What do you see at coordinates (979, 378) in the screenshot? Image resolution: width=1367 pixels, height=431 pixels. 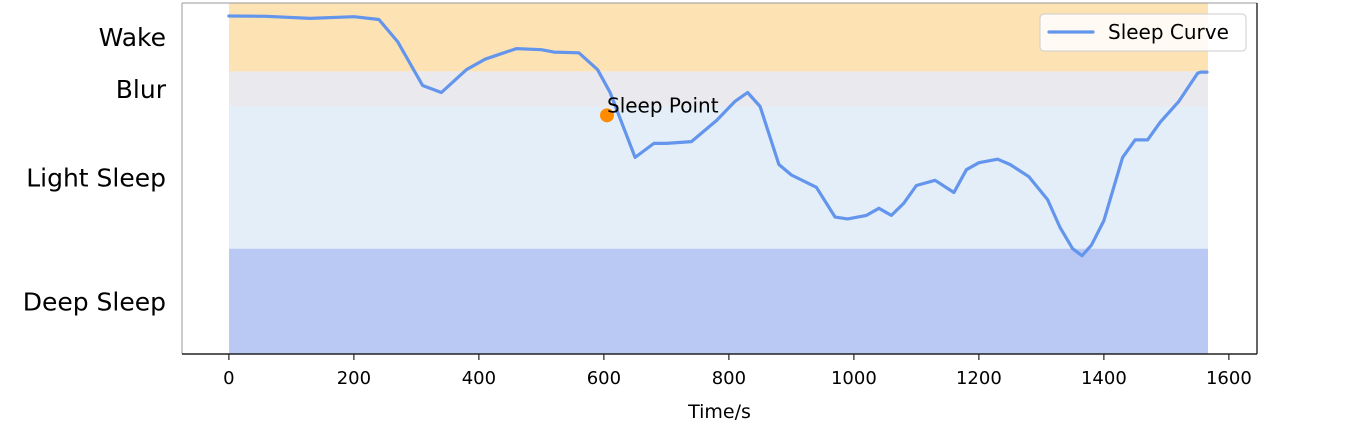 I see `x-tick-label: 1200` at bounding box center [979, 378].